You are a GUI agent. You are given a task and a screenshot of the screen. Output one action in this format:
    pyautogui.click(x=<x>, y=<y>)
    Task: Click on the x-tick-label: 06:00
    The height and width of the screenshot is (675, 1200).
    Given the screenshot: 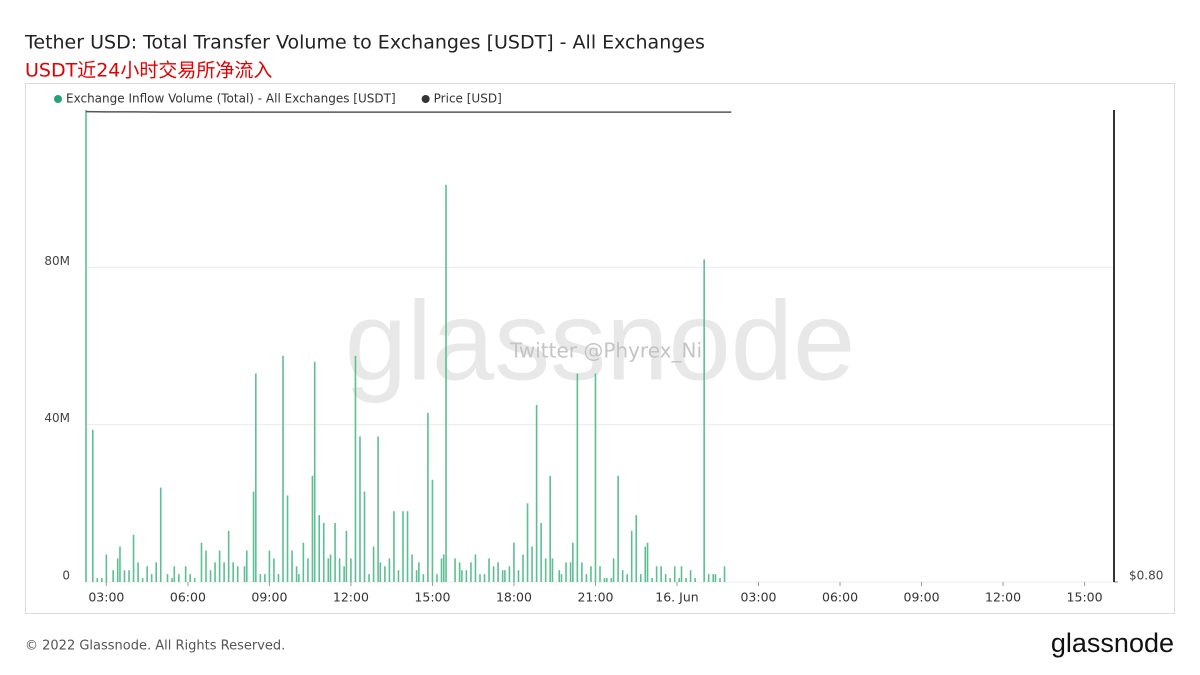 What is the action you would take?
    pyautogui.click(x=188, y=597)
    